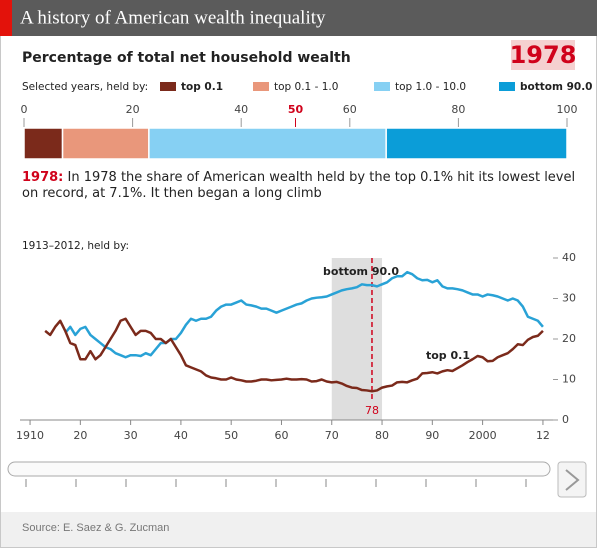 The image size is (597, 548). What do you see at coordinates (306, 87) in the screenshot?
I see `legend-label: top 0.1 - 1.0` at bounding box center [306, 87].